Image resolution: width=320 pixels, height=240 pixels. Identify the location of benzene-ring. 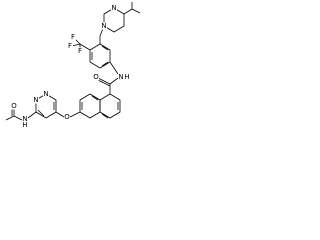
(100, 56).